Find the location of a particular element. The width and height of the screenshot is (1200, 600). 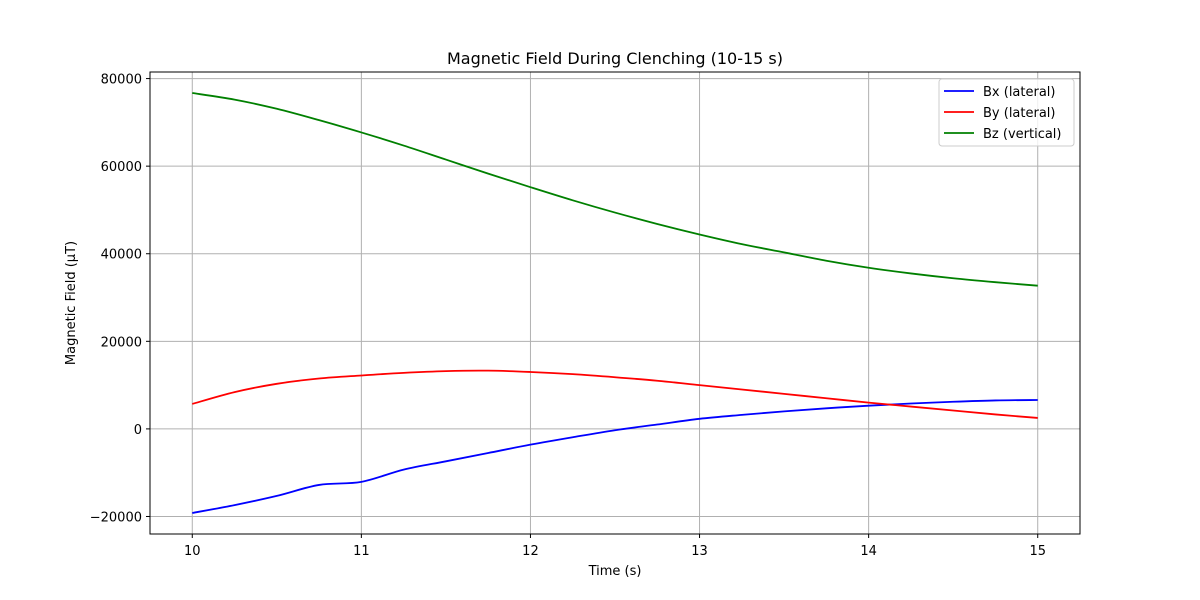

x-tick-label: 15 is located at coordinates (1037, 551).